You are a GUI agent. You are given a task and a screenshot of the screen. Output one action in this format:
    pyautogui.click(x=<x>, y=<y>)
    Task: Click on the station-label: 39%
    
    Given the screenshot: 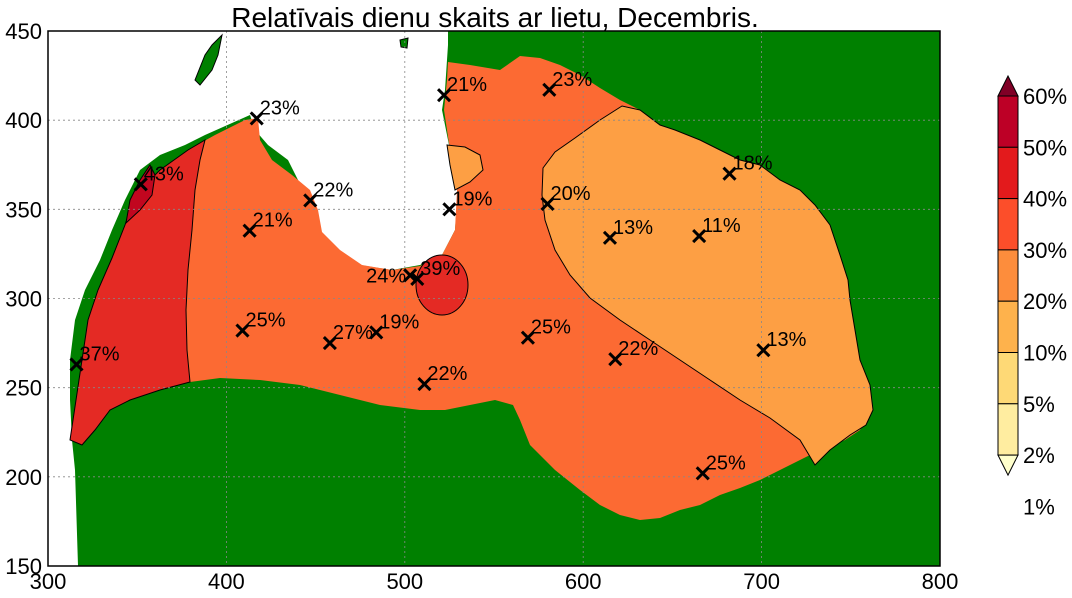 What is the action you would take?
    pyautogui.click(x=440, y=269)
    